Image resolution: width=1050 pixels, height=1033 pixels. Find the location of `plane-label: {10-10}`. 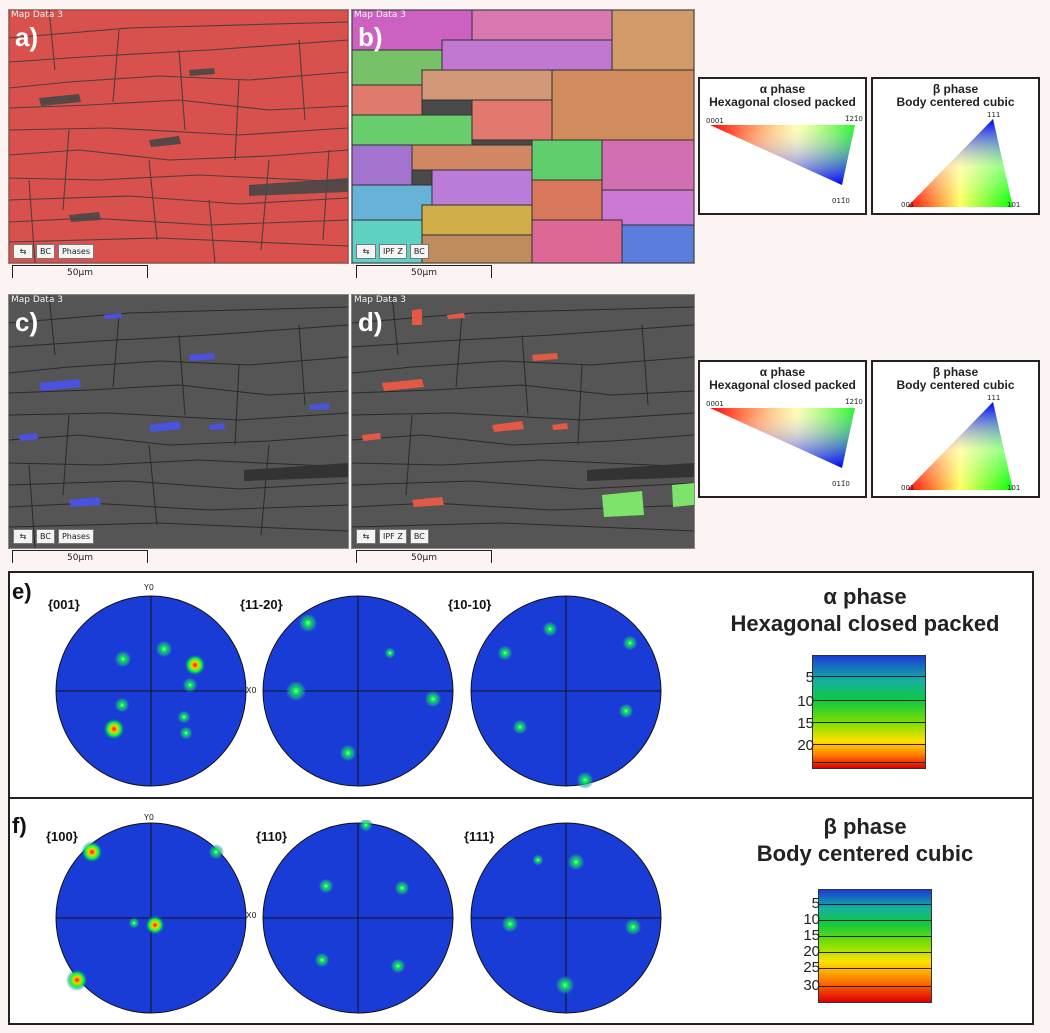

plane-label: {10-10} is located at coordinates (470, 604).